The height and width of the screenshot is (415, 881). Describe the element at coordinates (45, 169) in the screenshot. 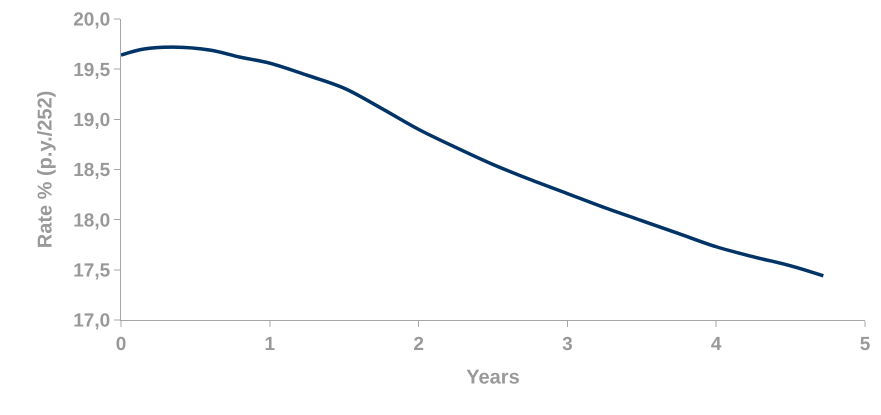

I see `y-axis-title: Rate % (p.y./252)` at that location.